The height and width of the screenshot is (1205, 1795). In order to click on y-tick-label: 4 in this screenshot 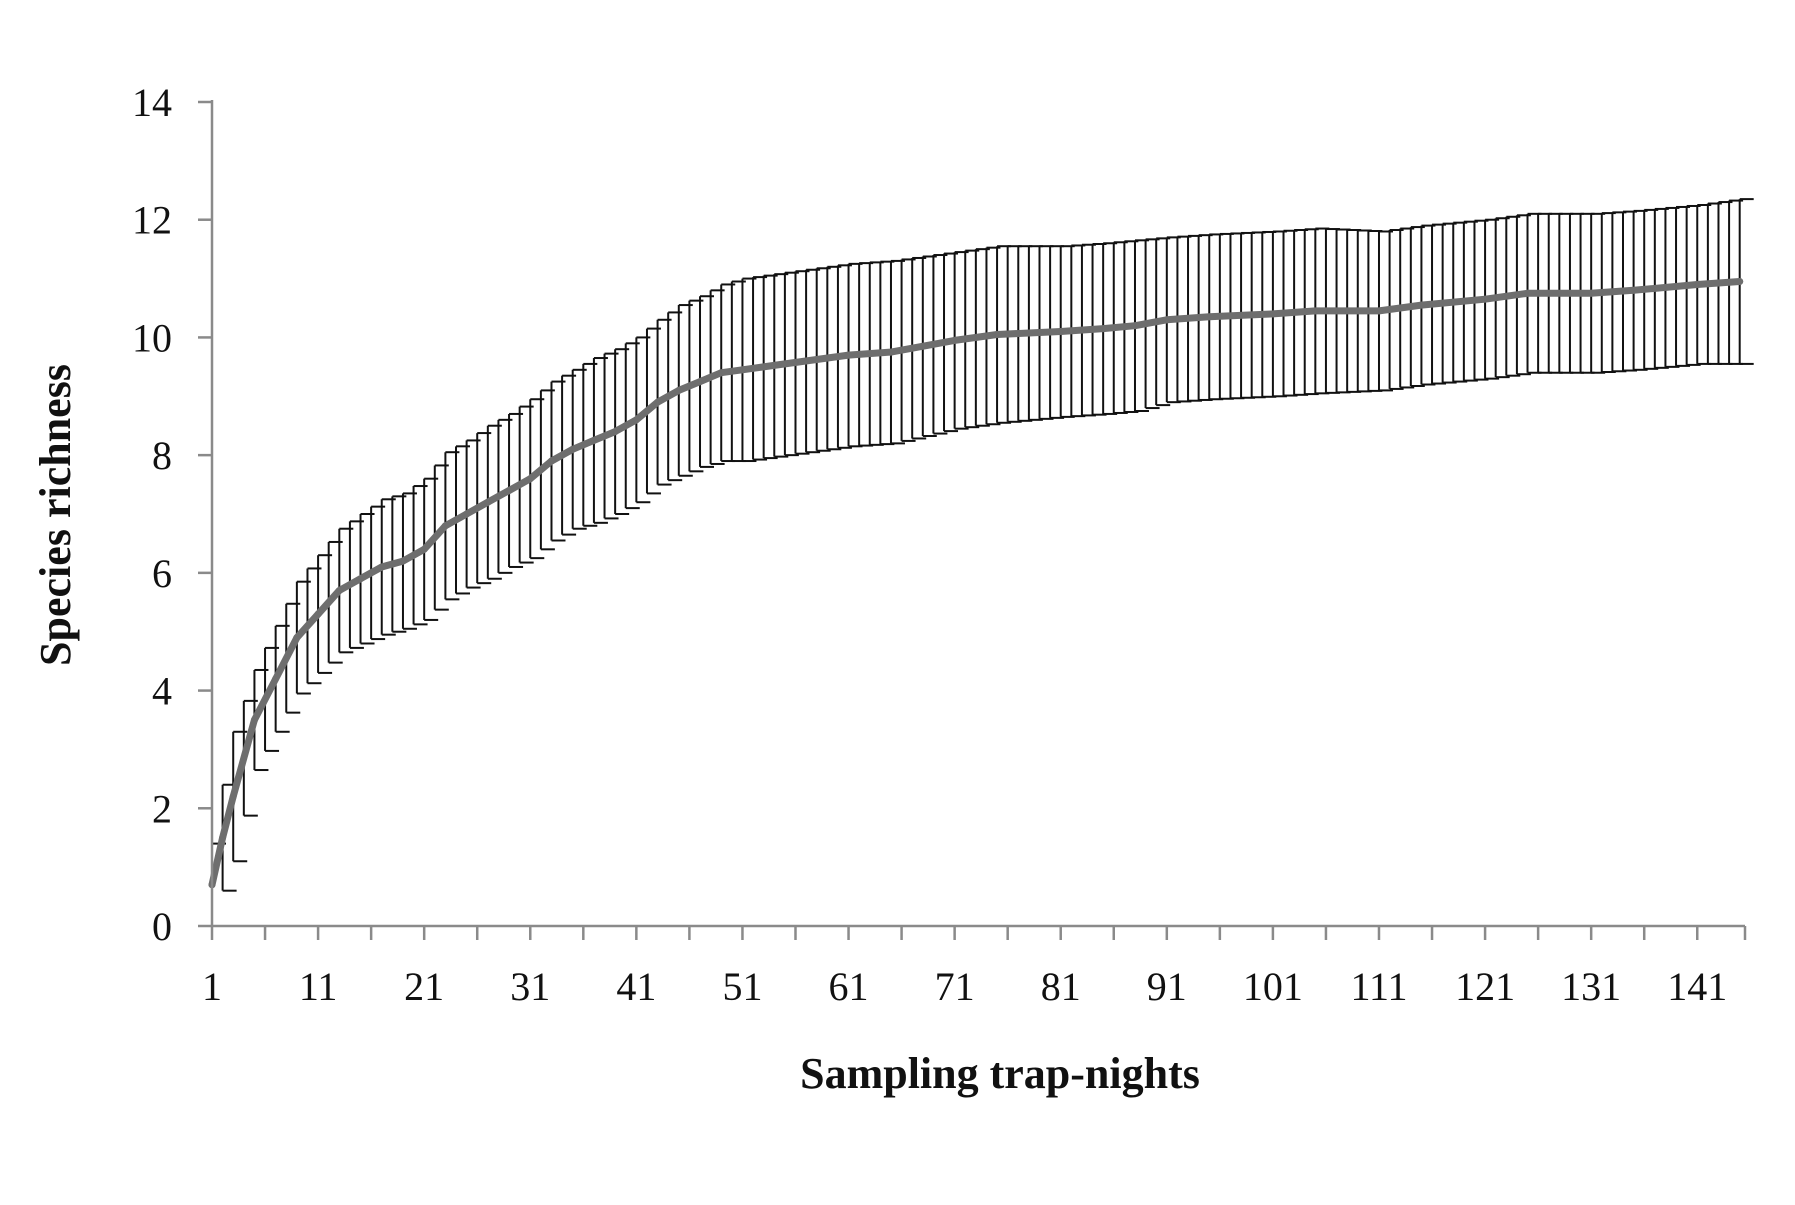, I will do `click(162, 691)`.